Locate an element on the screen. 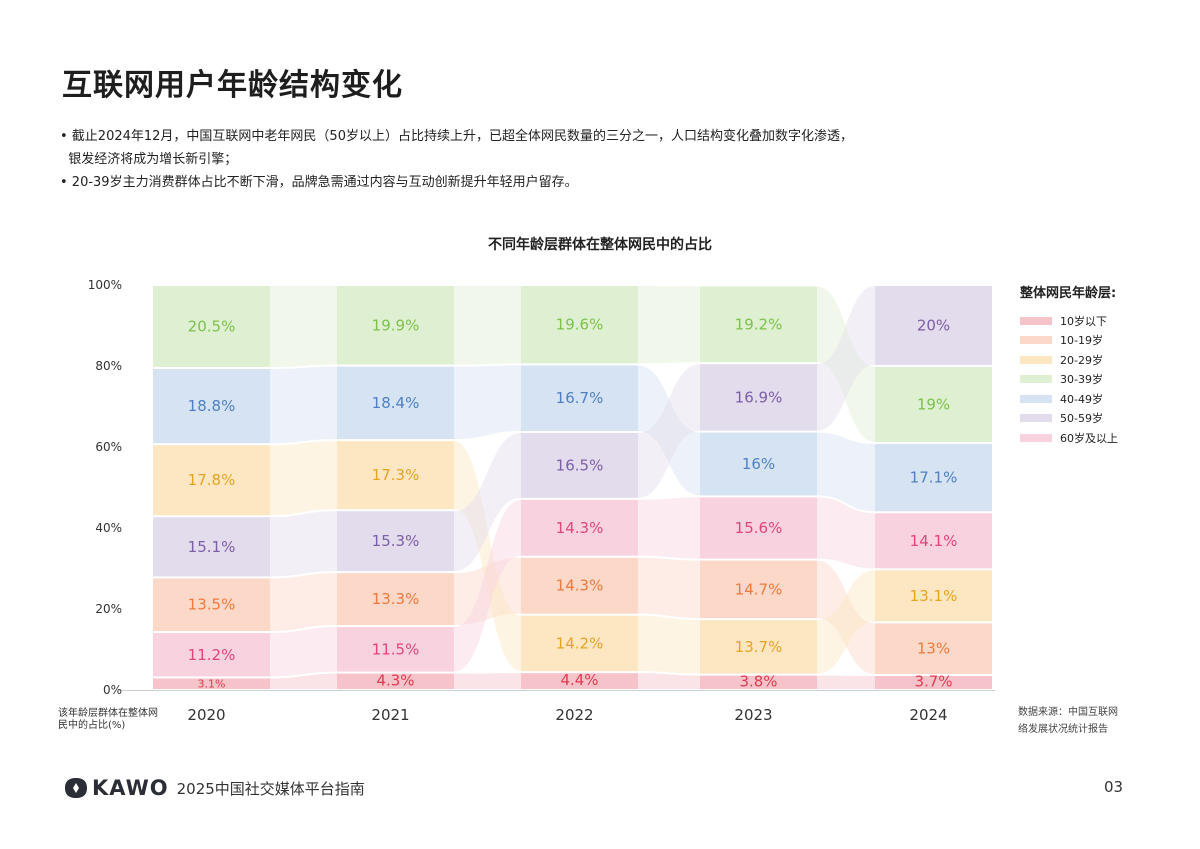 The width and height of the screenshot is (1200, 849). data-label: 4.4% is located at coordinates (579, 680).